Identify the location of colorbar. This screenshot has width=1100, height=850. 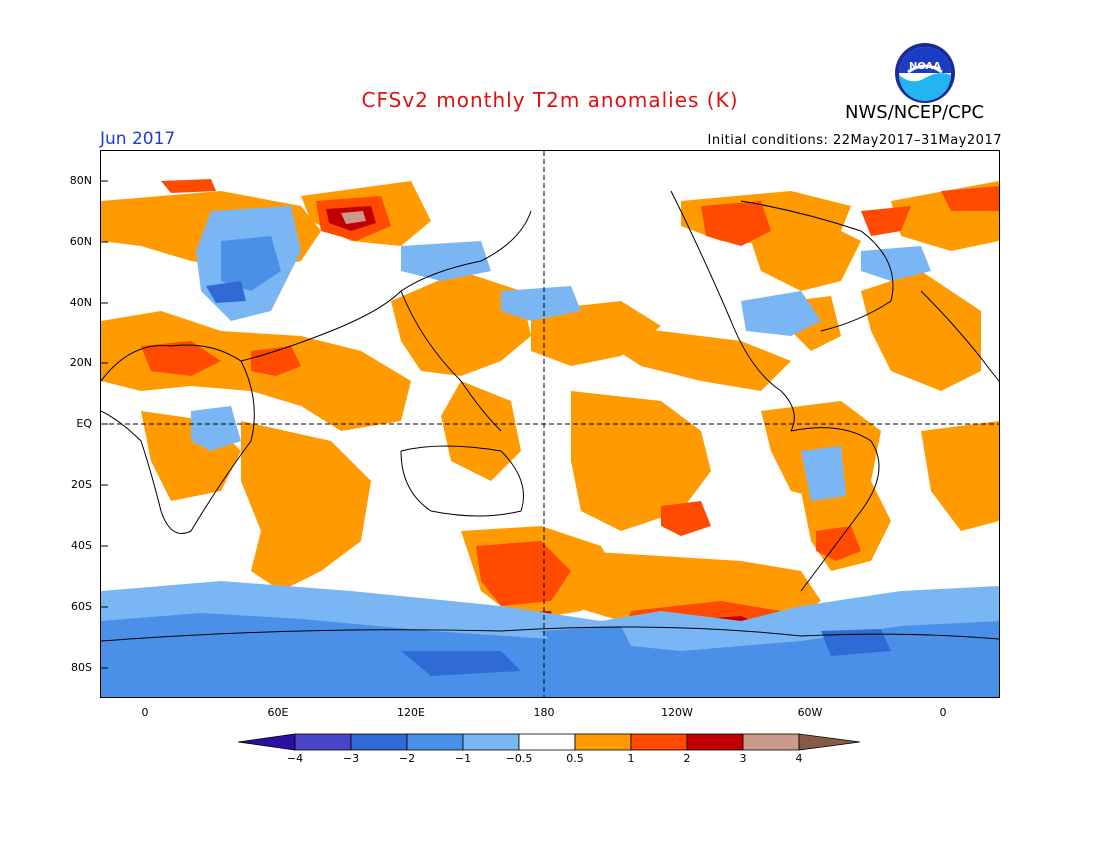
(549, 742).